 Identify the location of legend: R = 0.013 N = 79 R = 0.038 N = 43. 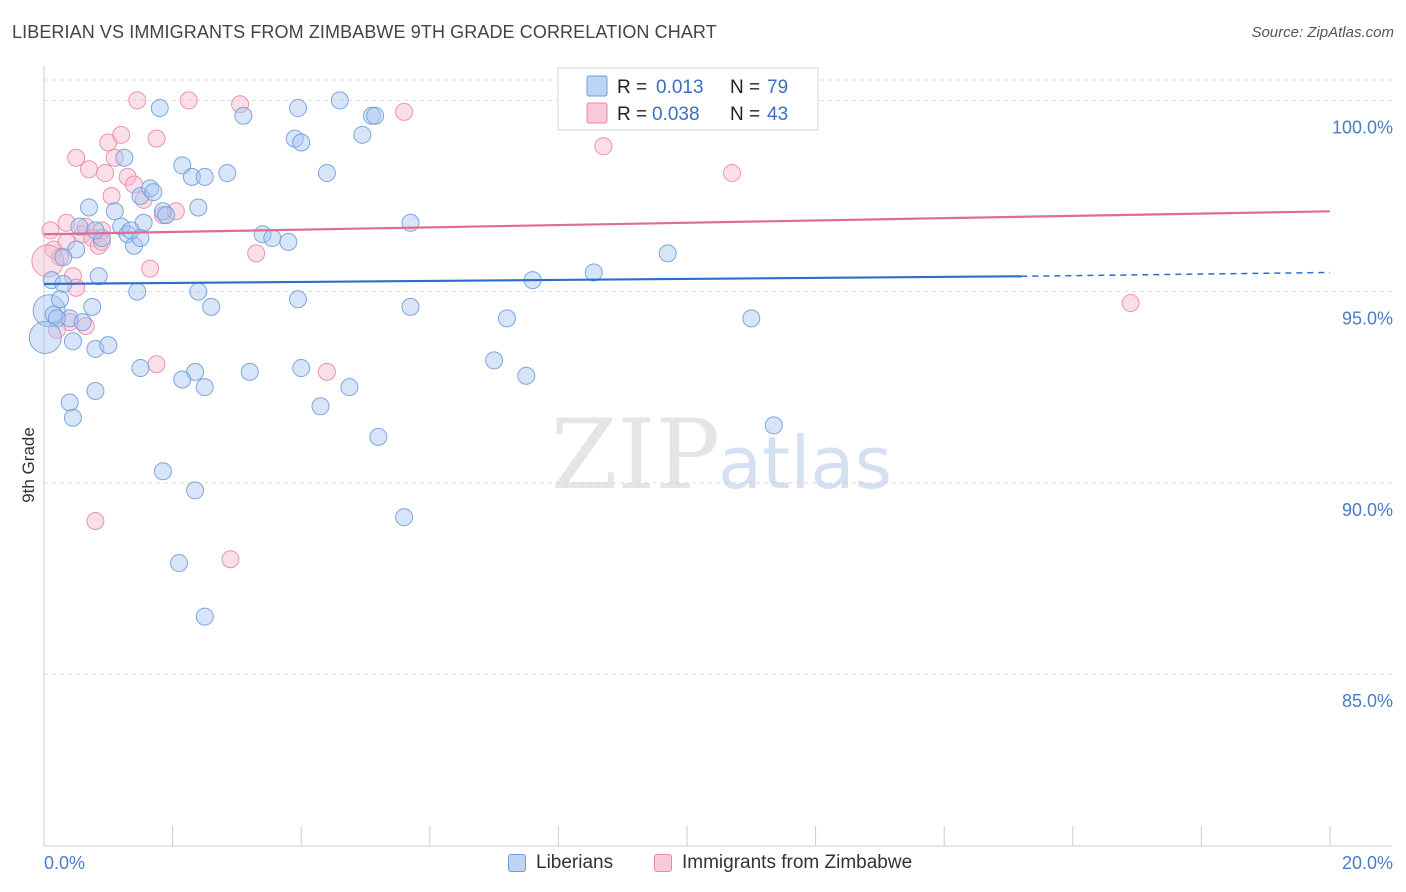
(688, 99).